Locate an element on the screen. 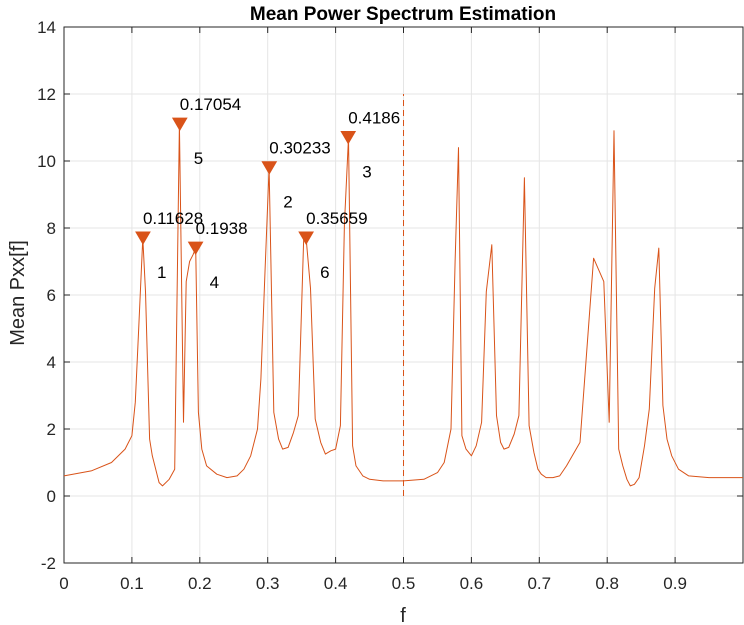 This screenshot has height=625, width=744. peak-index-label: 3 is located at coordinates (366, 172).